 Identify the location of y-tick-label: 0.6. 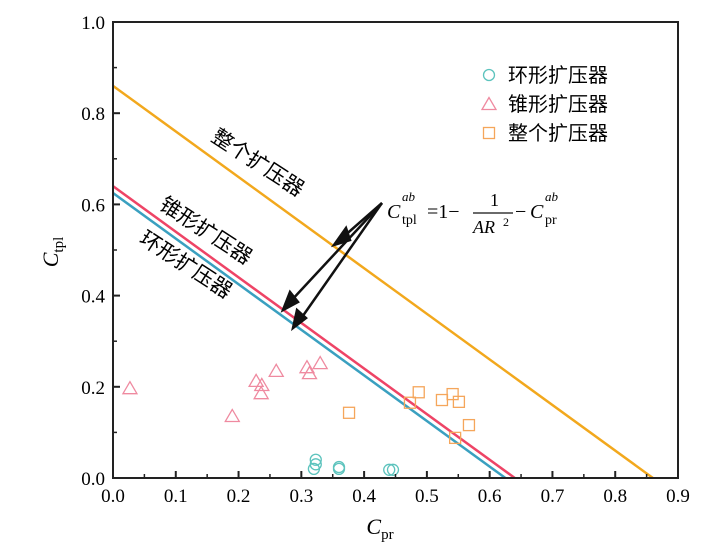
(93, 205).